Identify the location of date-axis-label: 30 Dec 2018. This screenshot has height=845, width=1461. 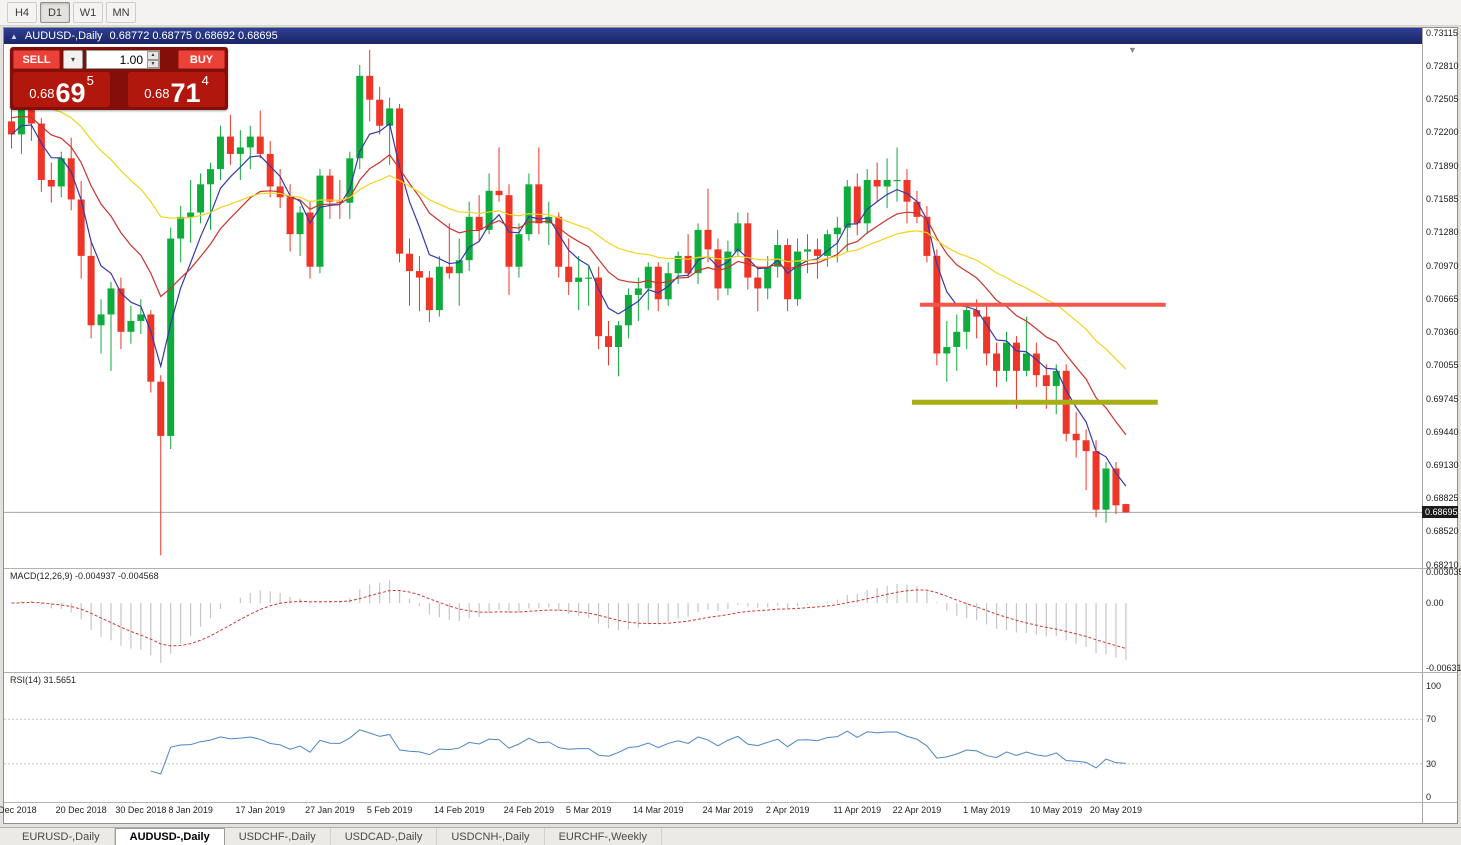
(141, 810).